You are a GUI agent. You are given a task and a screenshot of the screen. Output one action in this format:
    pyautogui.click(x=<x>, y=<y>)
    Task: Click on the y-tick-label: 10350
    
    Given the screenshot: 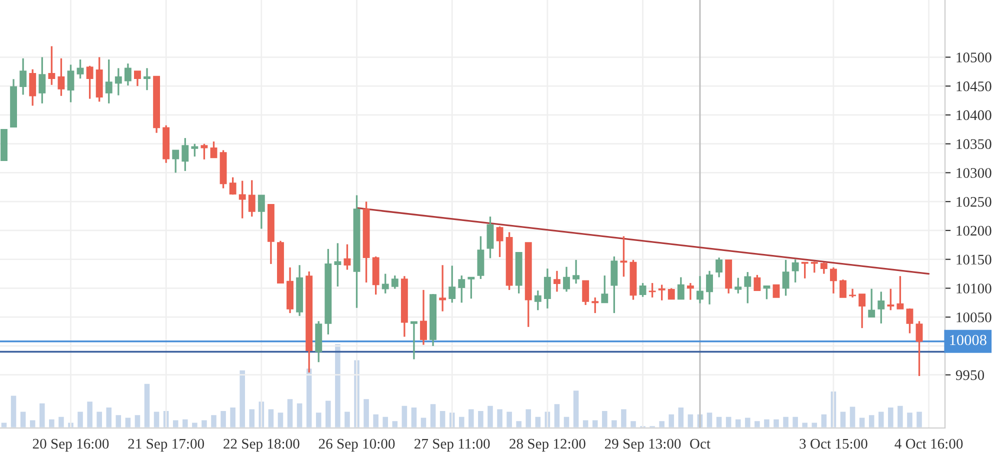 What is the action you would take?
    pyautogui.click(x=974, y=144)
    